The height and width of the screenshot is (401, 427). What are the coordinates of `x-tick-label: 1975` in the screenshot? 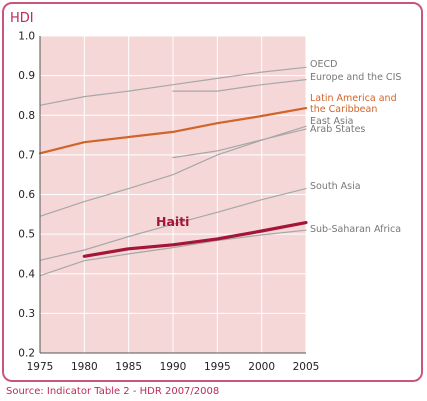 It's located at (40, 367).